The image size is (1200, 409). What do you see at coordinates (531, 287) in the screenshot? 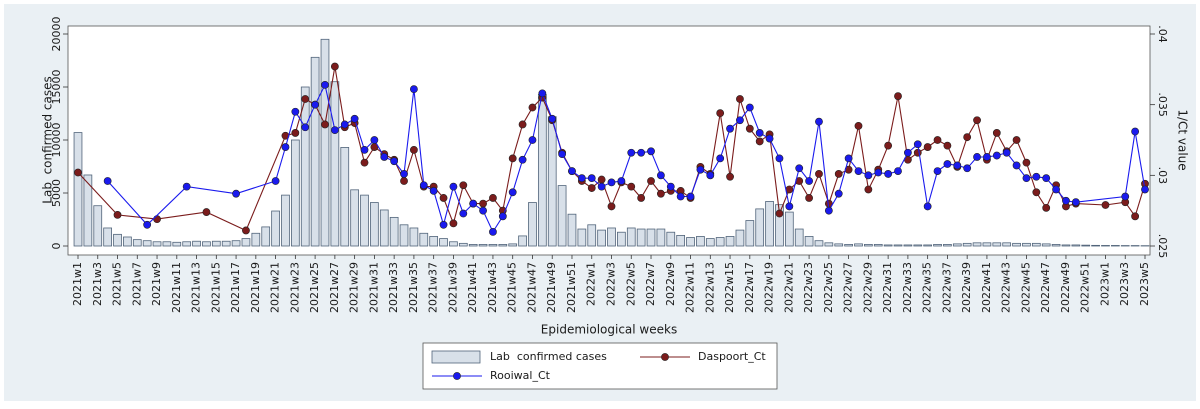
I see `x-tick-label: 2021w47` at bounding box center [531, 287].